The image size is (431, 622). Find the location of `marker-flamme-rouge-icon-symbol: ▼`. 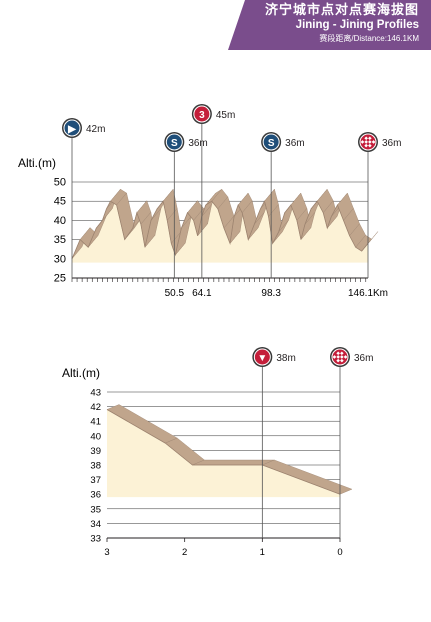

marker-flamme-rouge-icon-symbol: ▼ is located at coordinates (262, 358).